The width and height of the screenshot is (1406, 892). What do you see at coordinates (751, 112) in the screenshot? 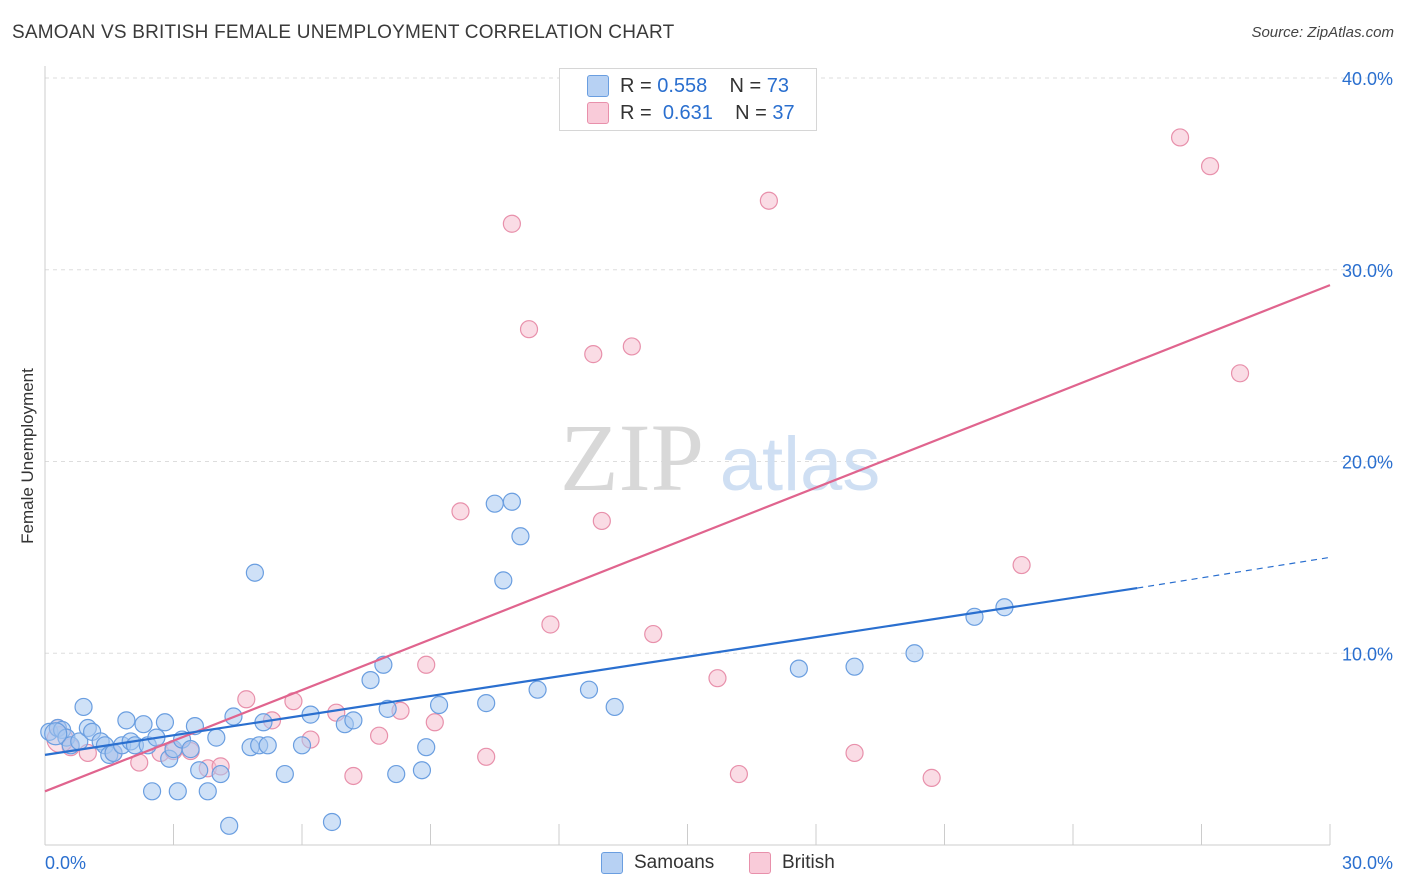
I see `british-n-label: N =` at bounding box center [751, 112].